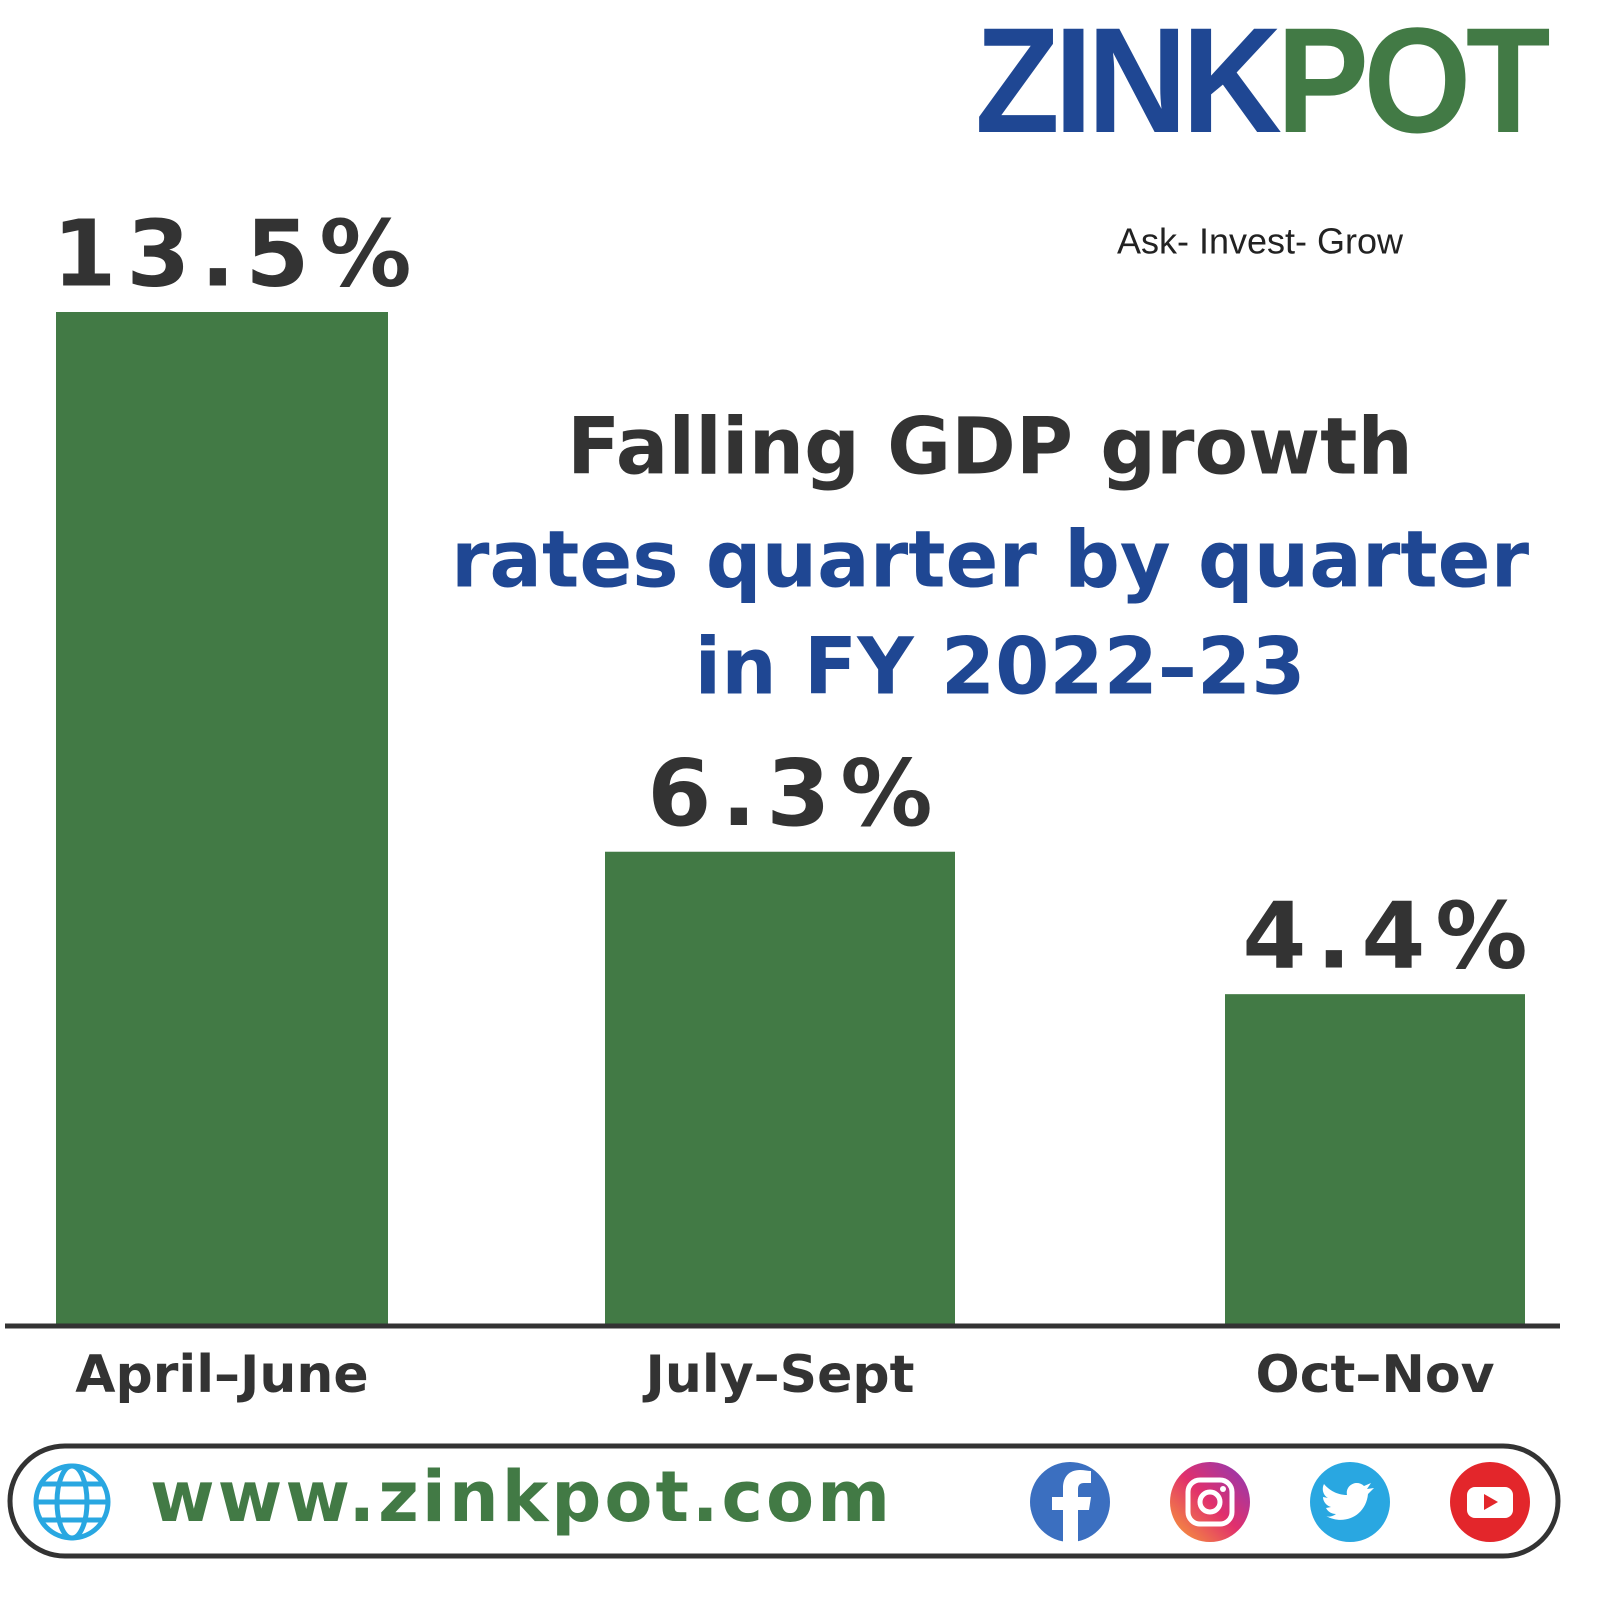 Image resolution: width=1600 pixels, height=1600 pixels. Describe the element at coordinates (990, 560) in the screenshot. I see `title-line: rates quarter by quarter` at that location.